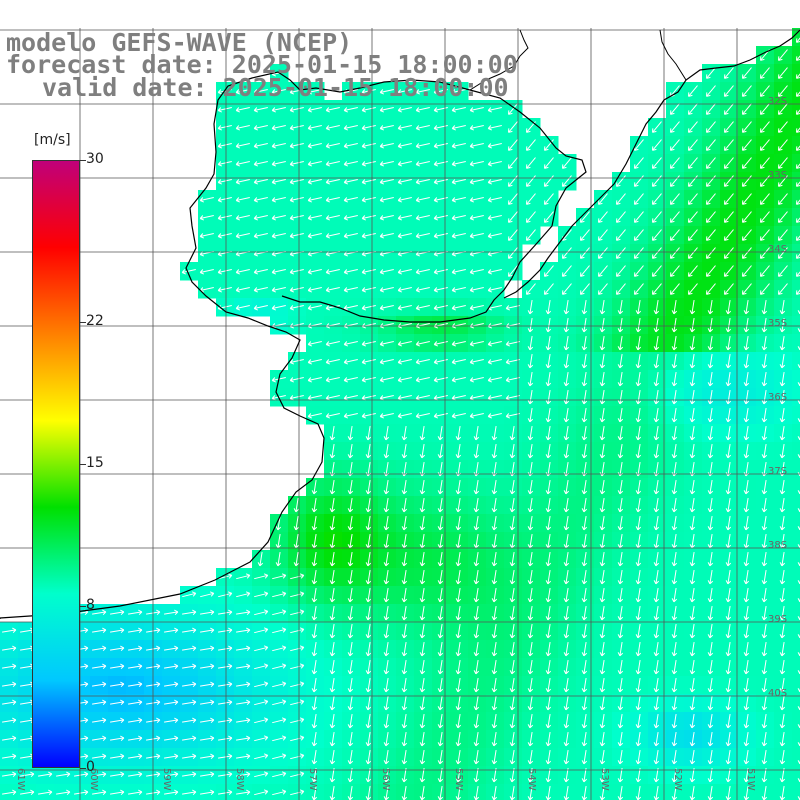 This screenshot has height=800, width=800. I want to click on colorbar-tick-mark, so click(83, 464).